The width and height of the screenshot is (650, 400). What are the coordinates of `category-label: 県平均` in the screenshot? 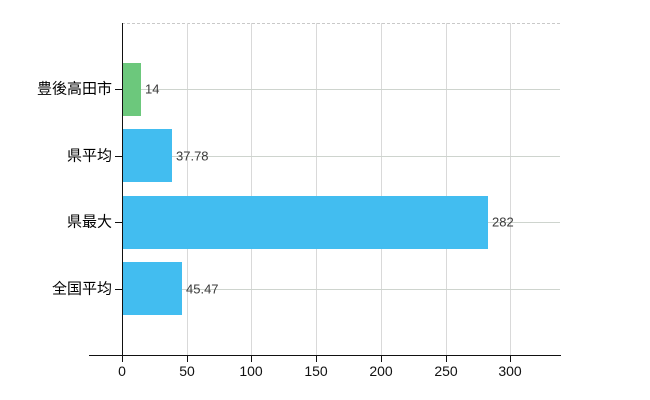 It's located at (89, 156).